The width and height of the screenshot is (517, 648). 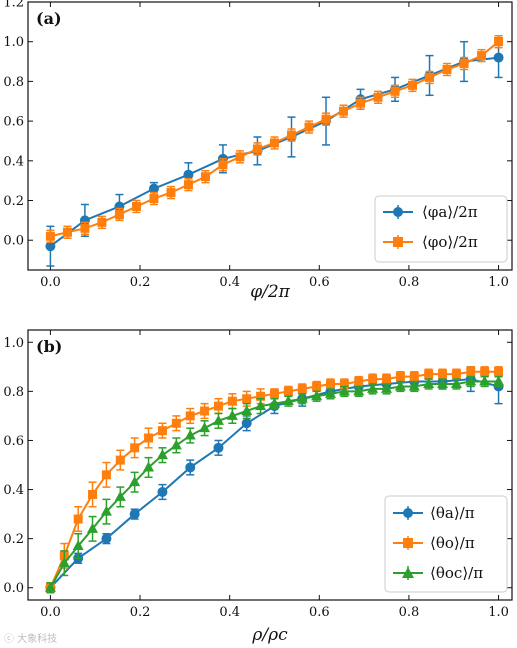 What do you see at coordinates (13, 122) in the screenshot?
I see `ytick-label: 0.6` at bounding box center [13, 122].